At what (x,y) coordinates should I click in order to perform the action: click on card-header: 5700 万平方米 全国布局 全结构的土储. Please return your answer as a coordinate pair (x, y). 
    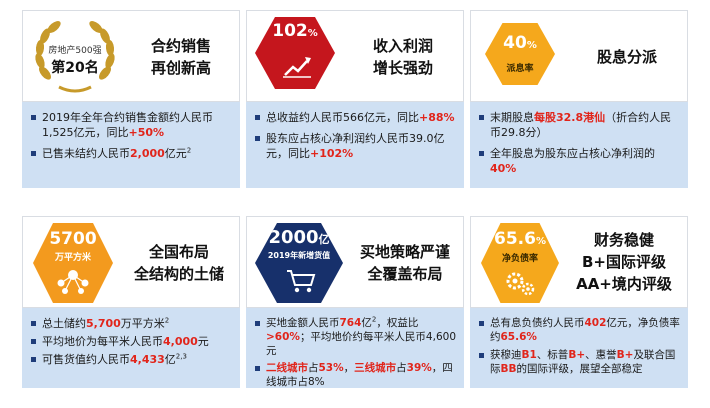
    Looking at the image, I should click on (131, 262).